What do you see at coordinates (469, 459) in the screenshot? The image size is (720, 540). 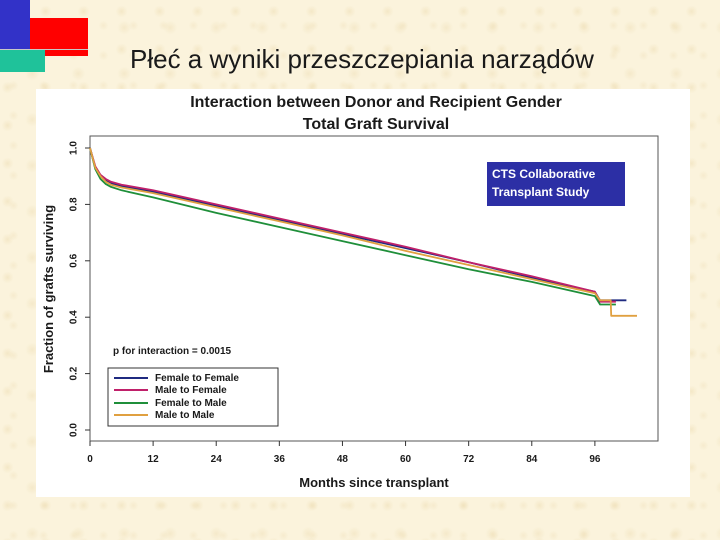 I see `x-tick-label-72: 72` at bounding box center [469, 459].